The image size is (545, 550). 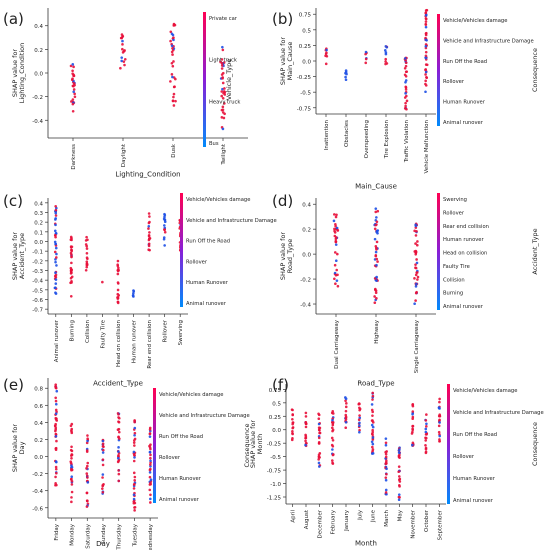 I want to click on x-tick-label: Rear end collision, so click(x=150, y=343).